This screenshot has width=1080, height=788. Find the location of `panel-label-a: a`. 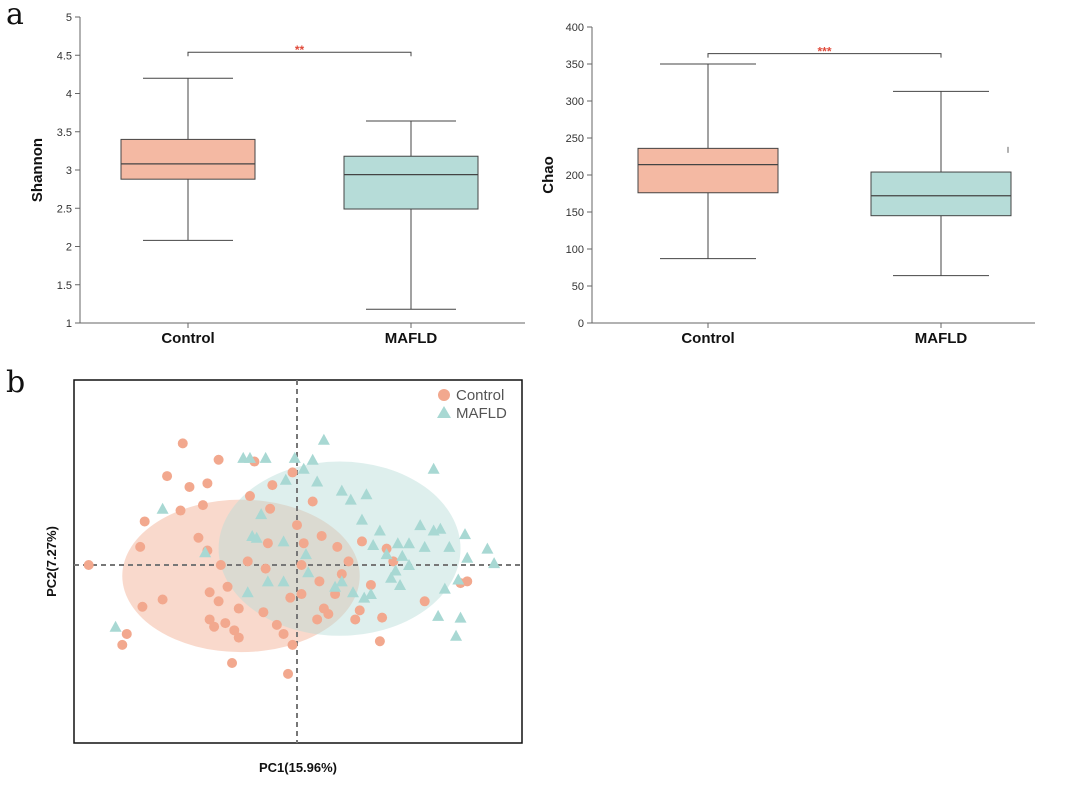

panel-label-a: a is located at coordinates (15, 16).